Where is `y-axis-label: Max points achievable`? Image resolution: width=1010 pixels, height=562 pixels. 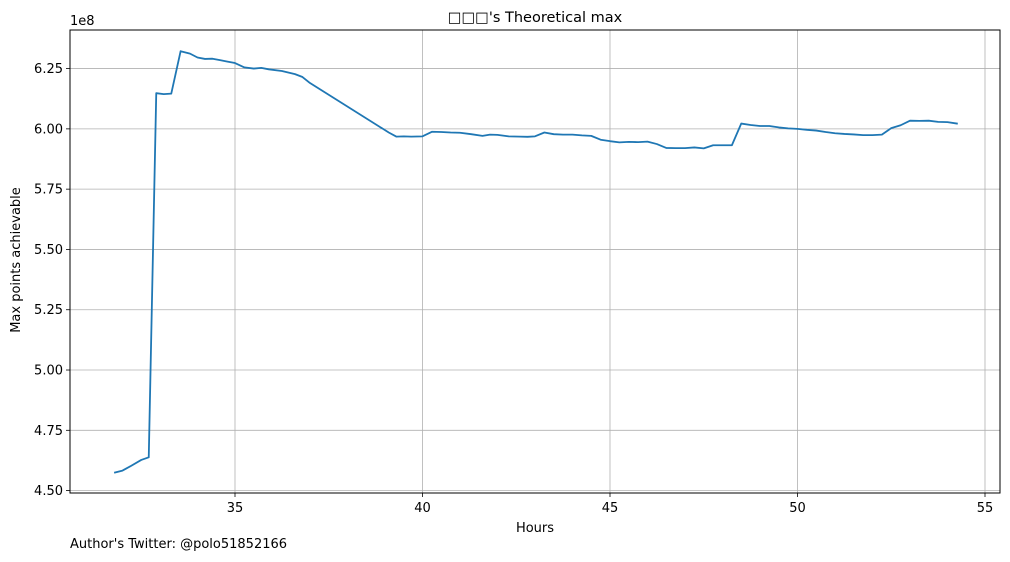
y-axis-label: Max points achievable is located at coordinates (16, 260).